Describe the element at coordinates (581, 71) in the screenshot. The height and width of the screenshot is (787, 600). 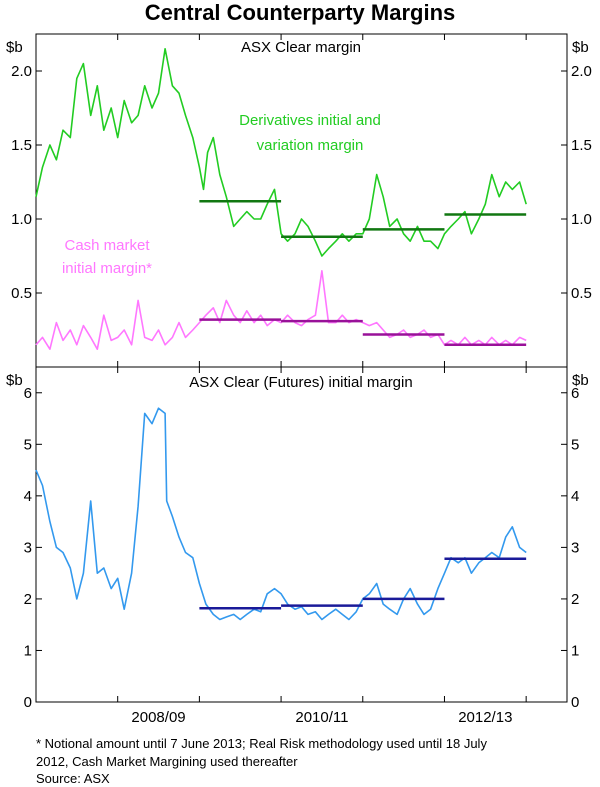
I see `top-y-tick-label-right: 2.0` at that location.